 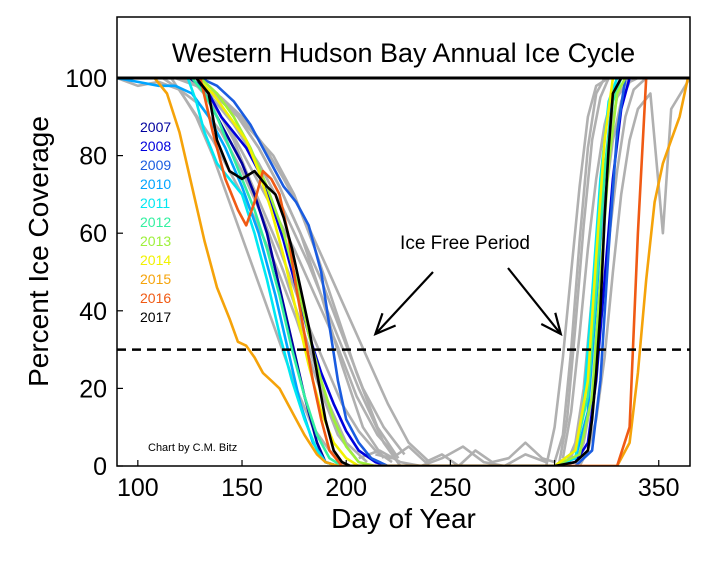 I want to click on legend-entry-2017: 2017, so click(x=155, y=317).